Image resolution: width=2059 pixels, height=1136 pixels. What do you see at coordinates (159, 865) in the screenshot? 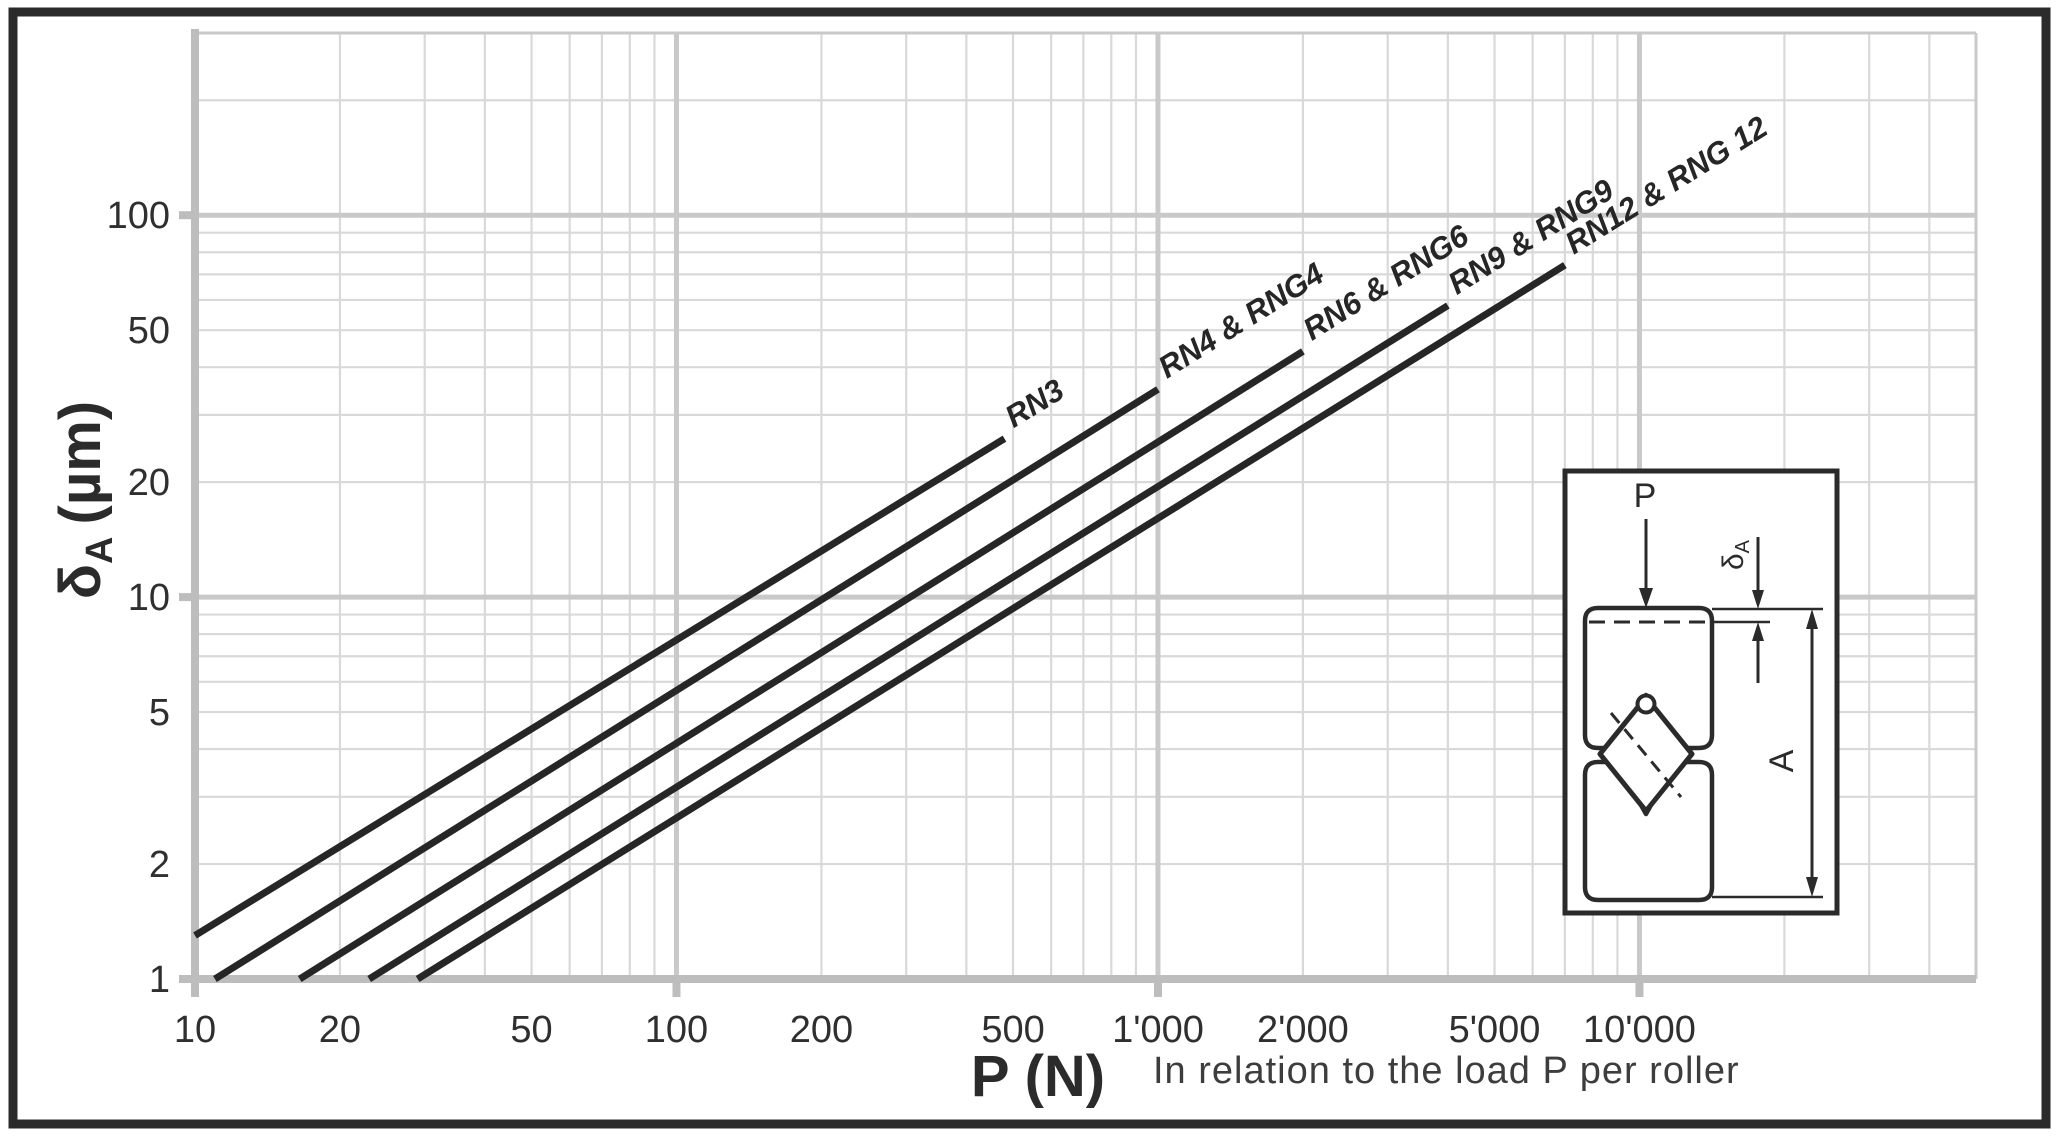
I see `y-tick-label: 2` at bounding box center [159, 865].